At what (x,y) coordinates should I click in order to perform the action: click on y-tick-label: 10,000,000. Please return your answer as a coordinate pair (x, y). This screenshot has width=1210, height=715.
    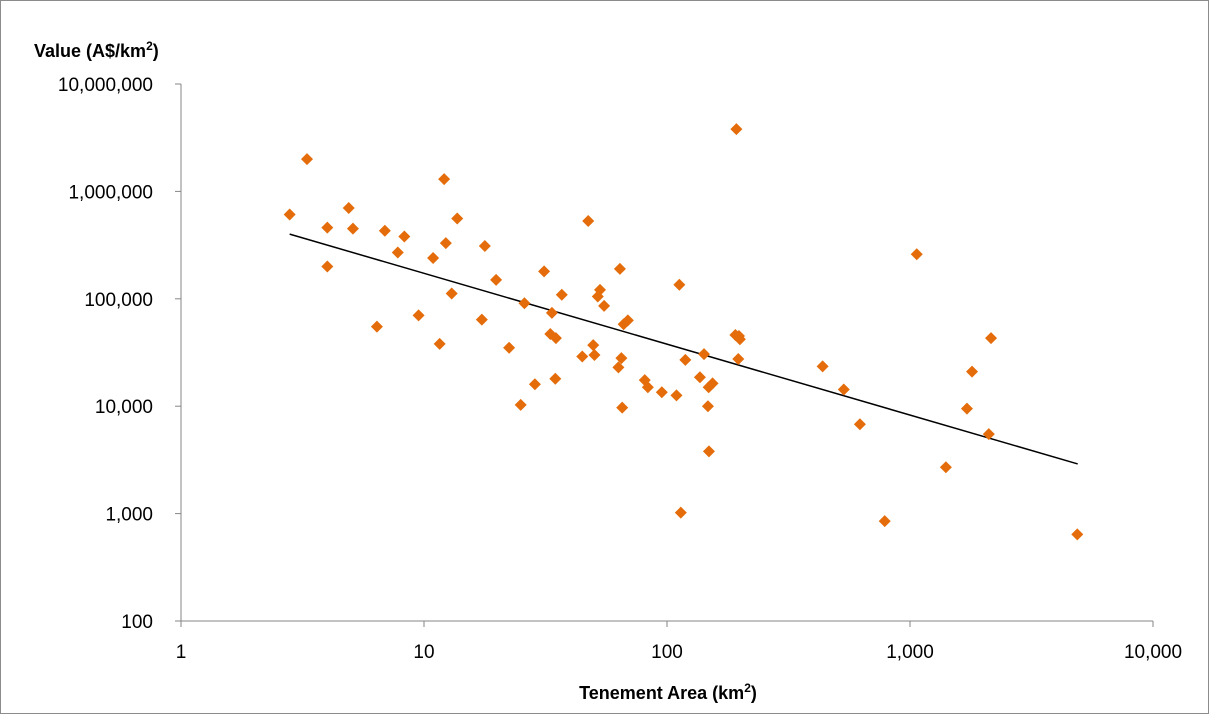
    Looking at the image, I should click on (105, 85).